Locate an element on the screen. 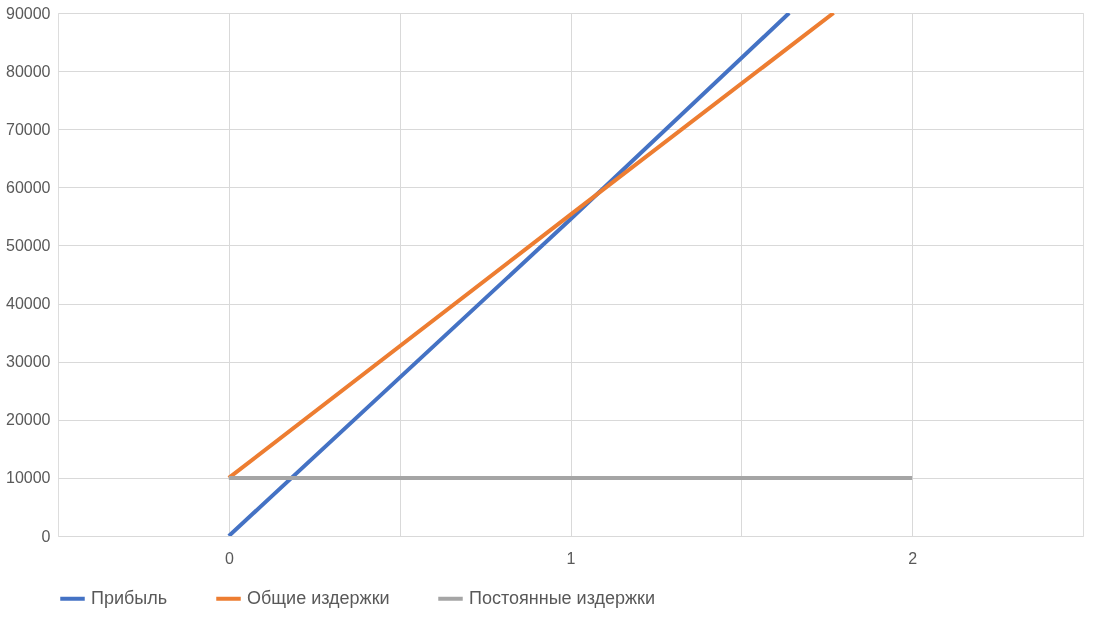 Image resolution: width=1108 pixels, height=639 pixels. y-tick-label: 10000 is located at coordinates (28, 478).